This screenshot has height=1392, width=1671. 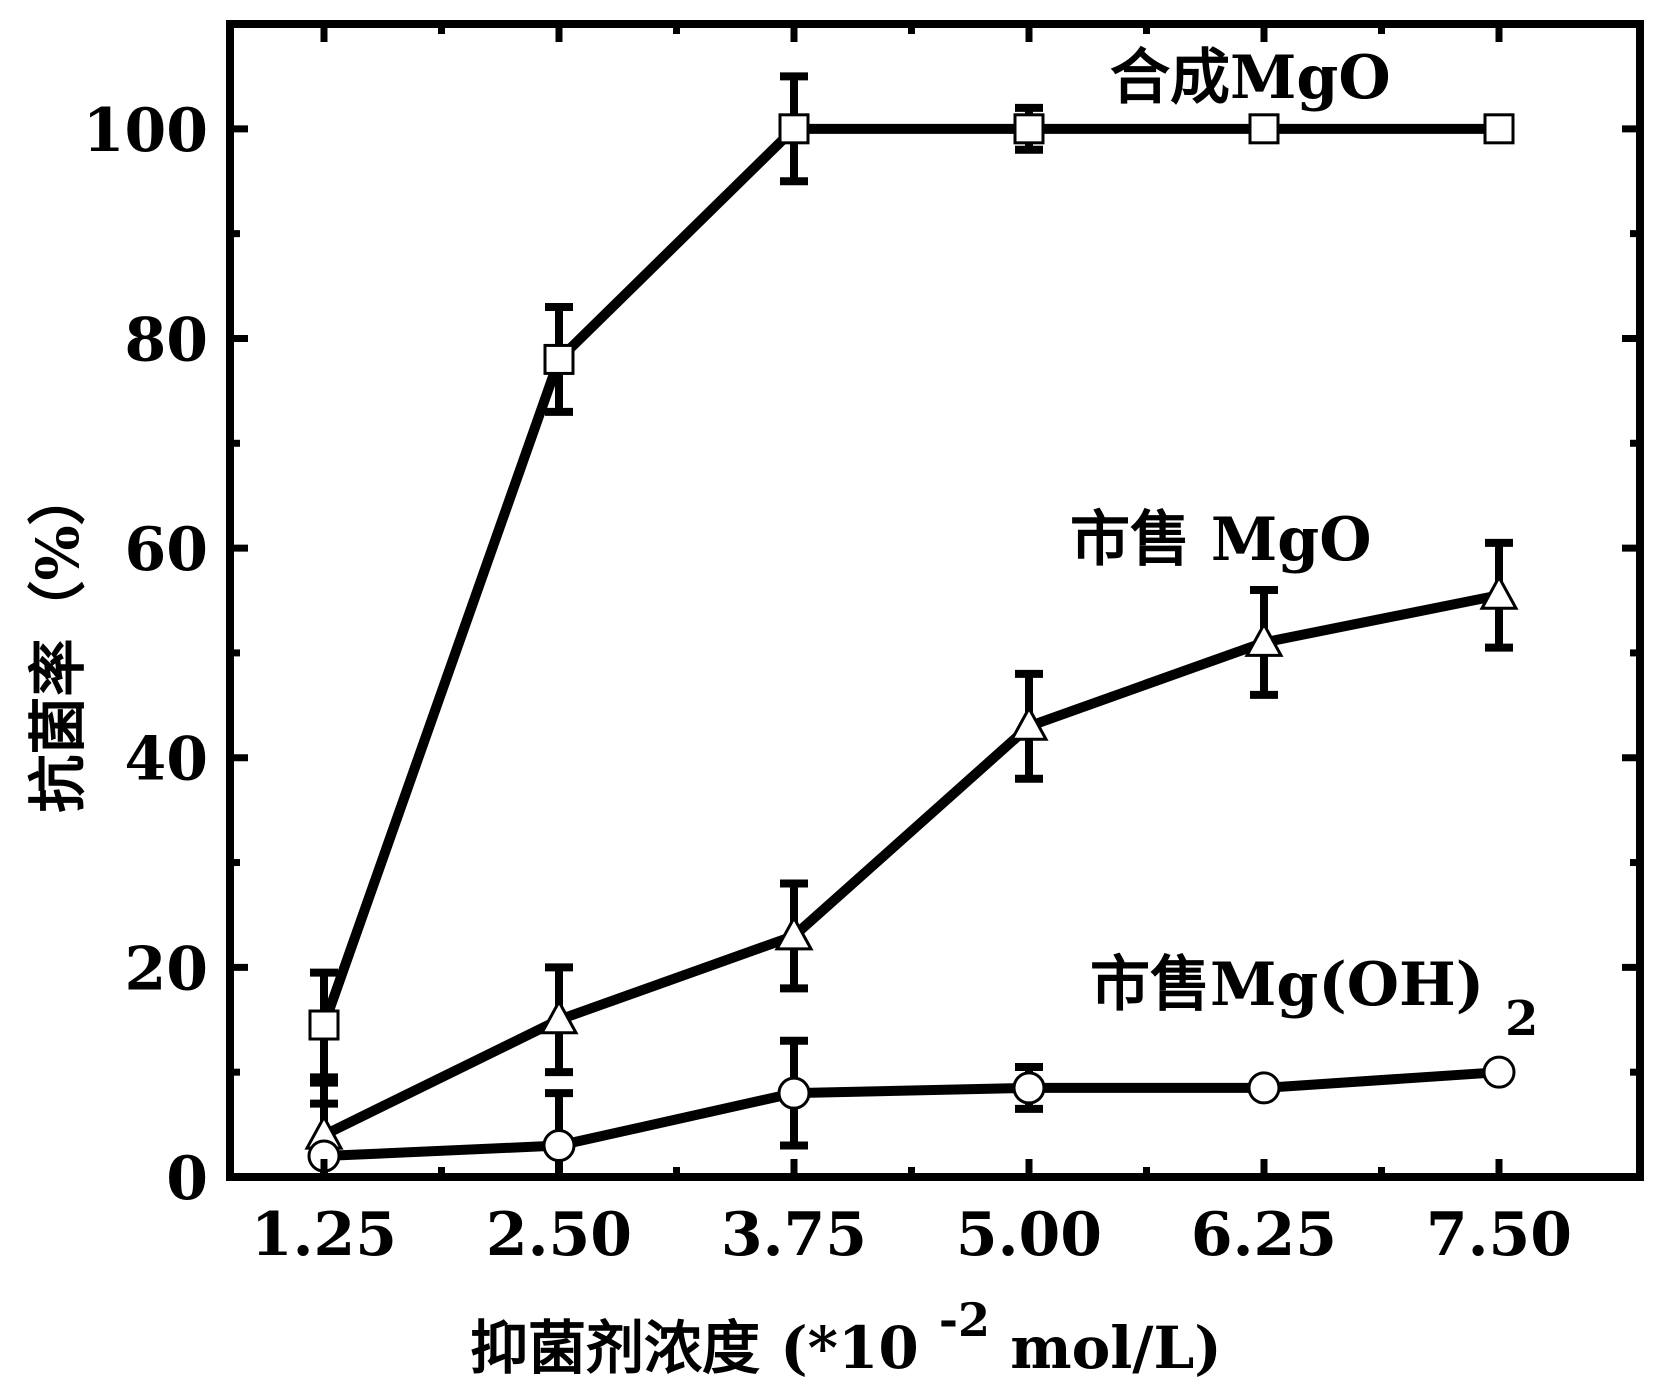 I want to click on y-tick-label: 80, so click(x=167, y=340).